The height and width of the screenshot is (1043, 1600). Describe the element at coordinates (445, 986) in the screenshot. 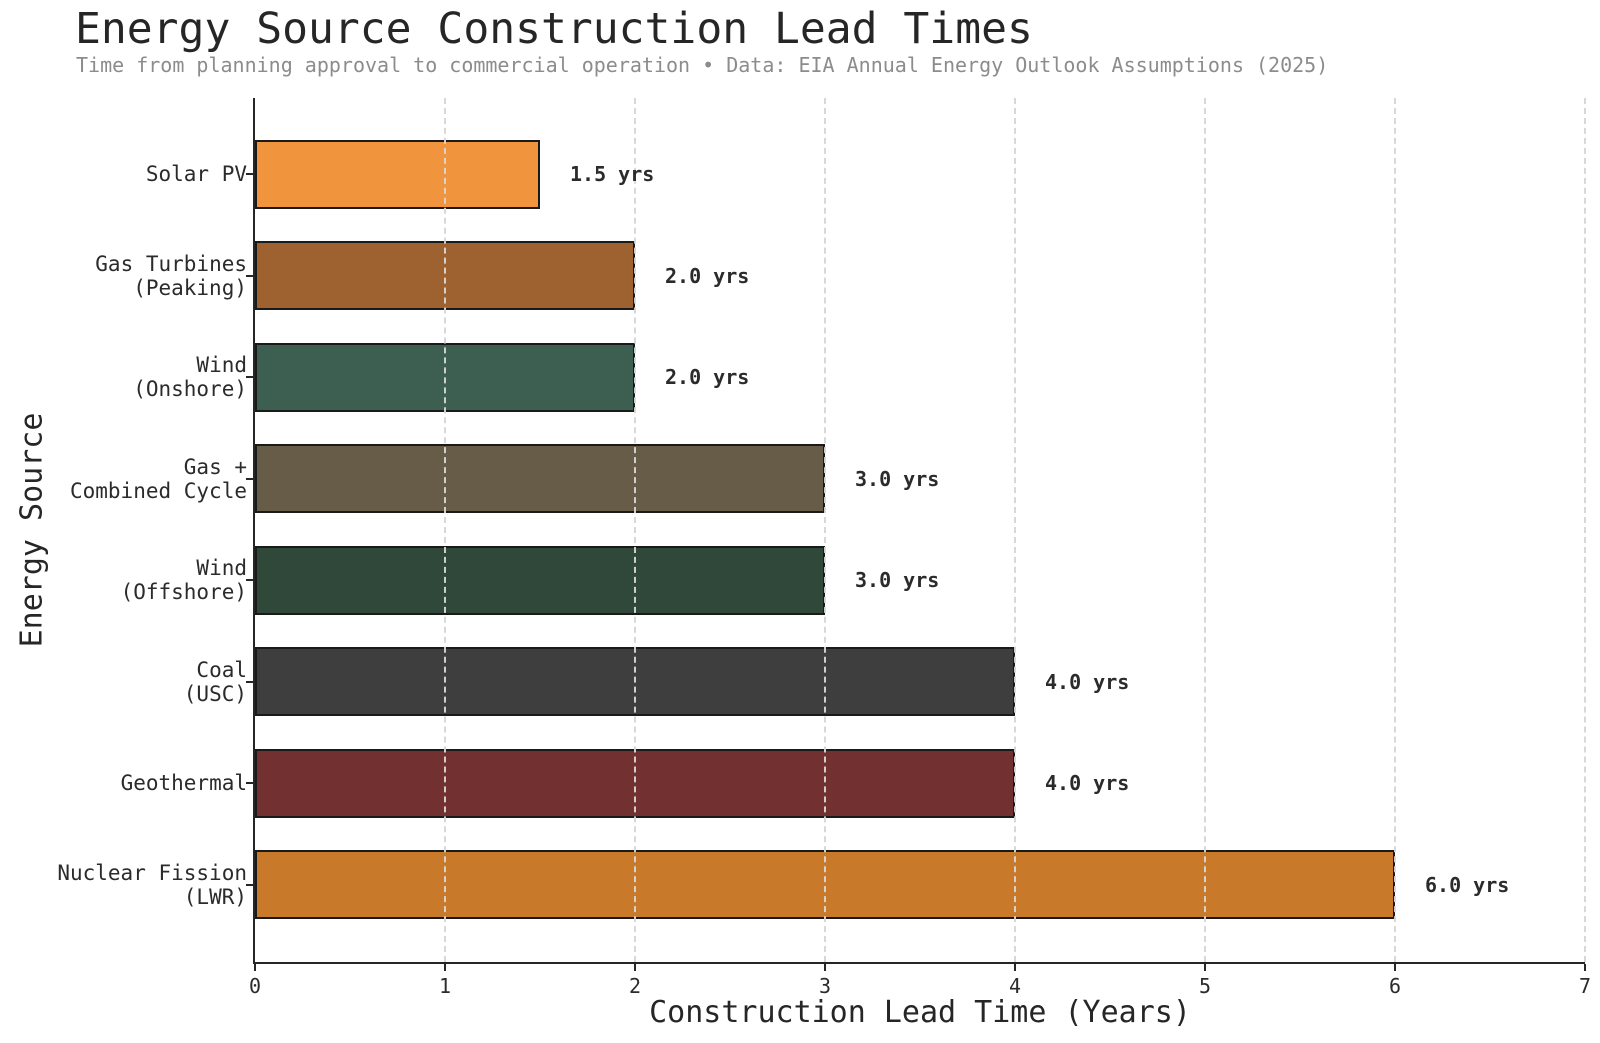

I see `x-tick-label: 1` at that location.